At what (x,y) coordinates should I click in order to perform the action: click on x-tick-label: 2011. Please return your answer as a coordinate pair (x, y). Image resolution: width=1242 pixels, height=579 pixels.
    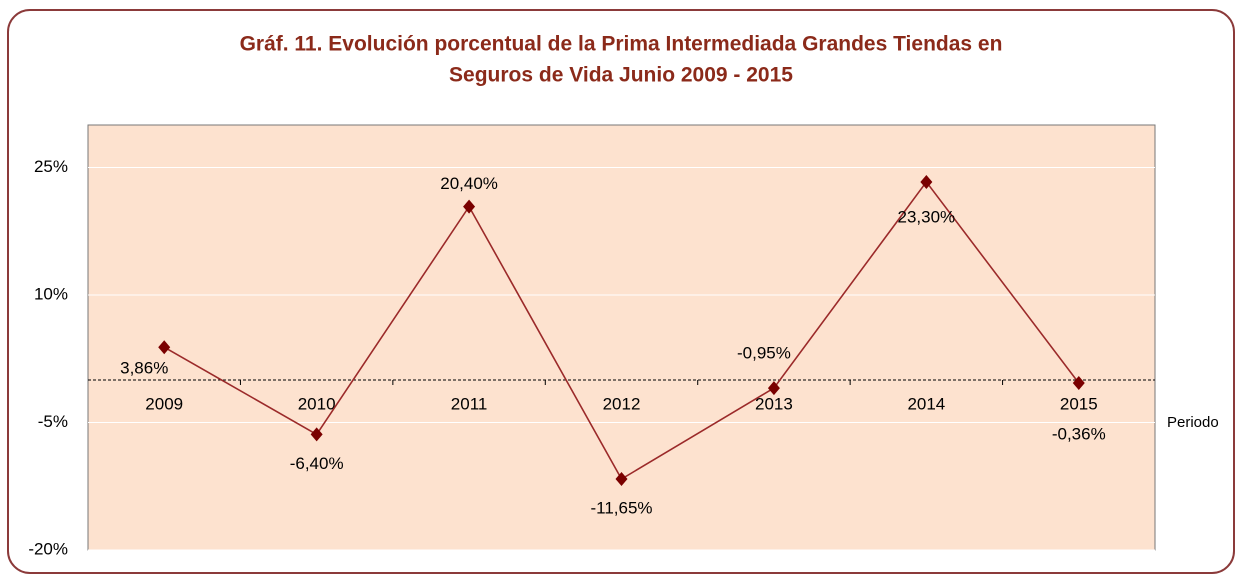
    Looking at the image, I should click on (469, 403).